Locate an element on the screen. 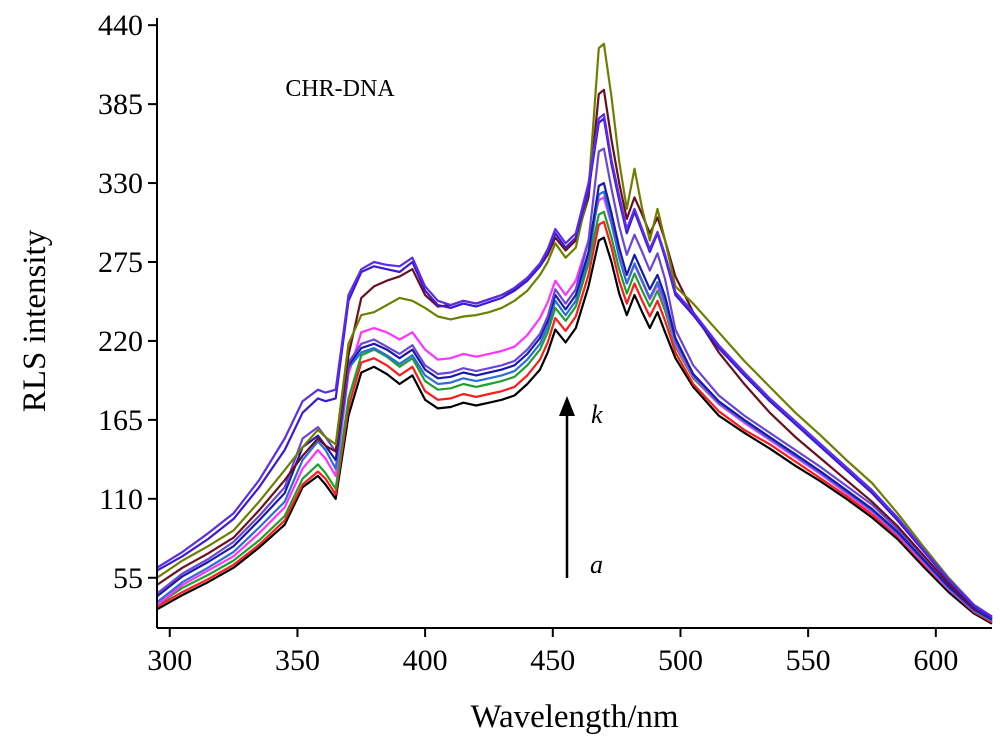 This screenshot has height=741, width=1000. y-axis-title: RLS intensity is located at coordinates (35, 320).